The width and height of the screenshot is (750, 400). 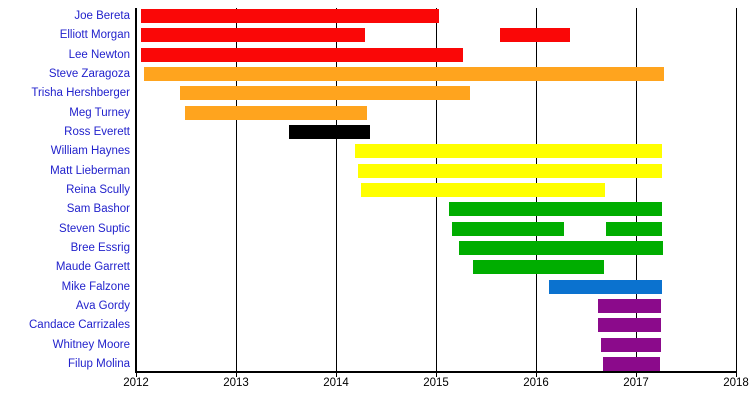 What do you see at coordinates (98, 189) in the screenshot?
I see `row-label-reina-scully: Reina Scully` at bounding box center [98, 189].